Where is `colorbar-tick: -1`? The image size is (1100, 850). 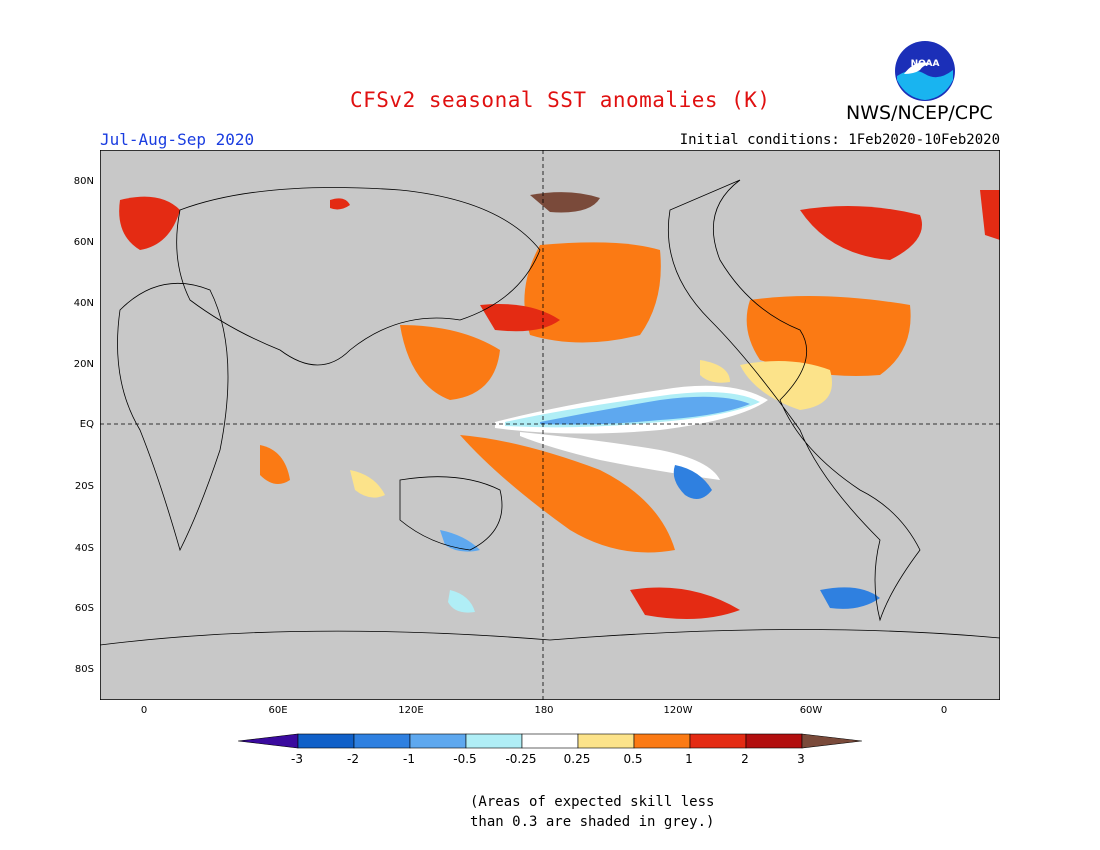
colorbar-tick: -1 is located at coordinates (409, 759).